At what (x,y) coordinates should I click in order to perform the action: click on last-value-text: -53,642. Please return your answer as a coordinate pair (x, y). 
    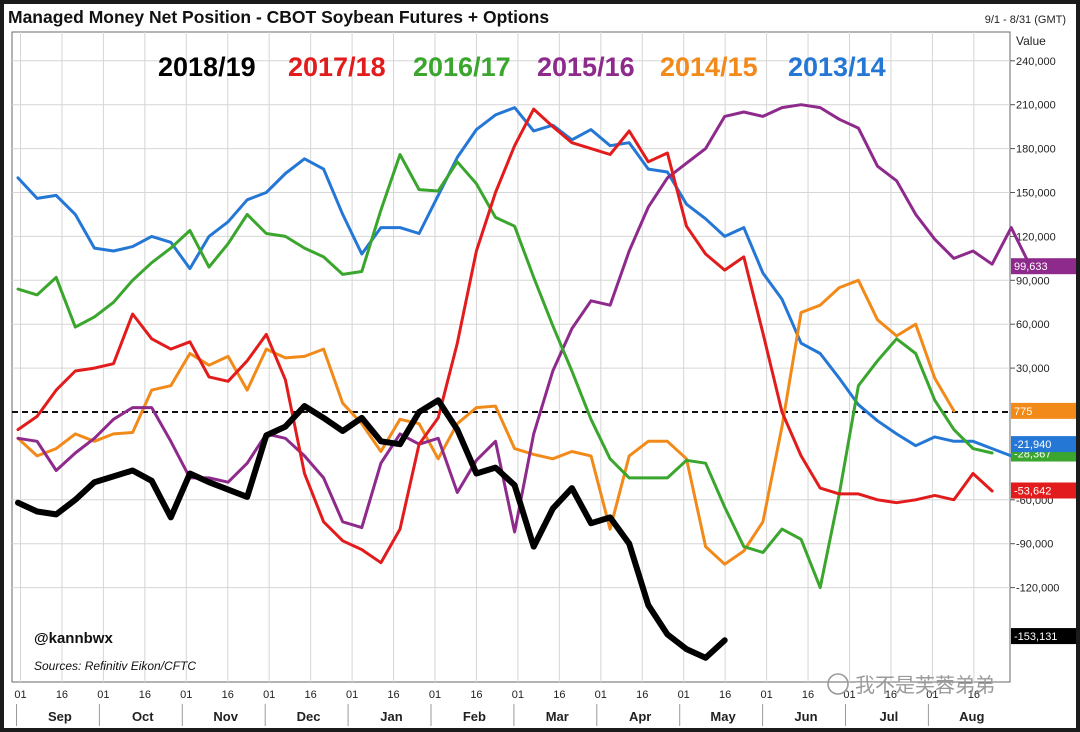
    Looking at the image, I should click on (1032, 491).